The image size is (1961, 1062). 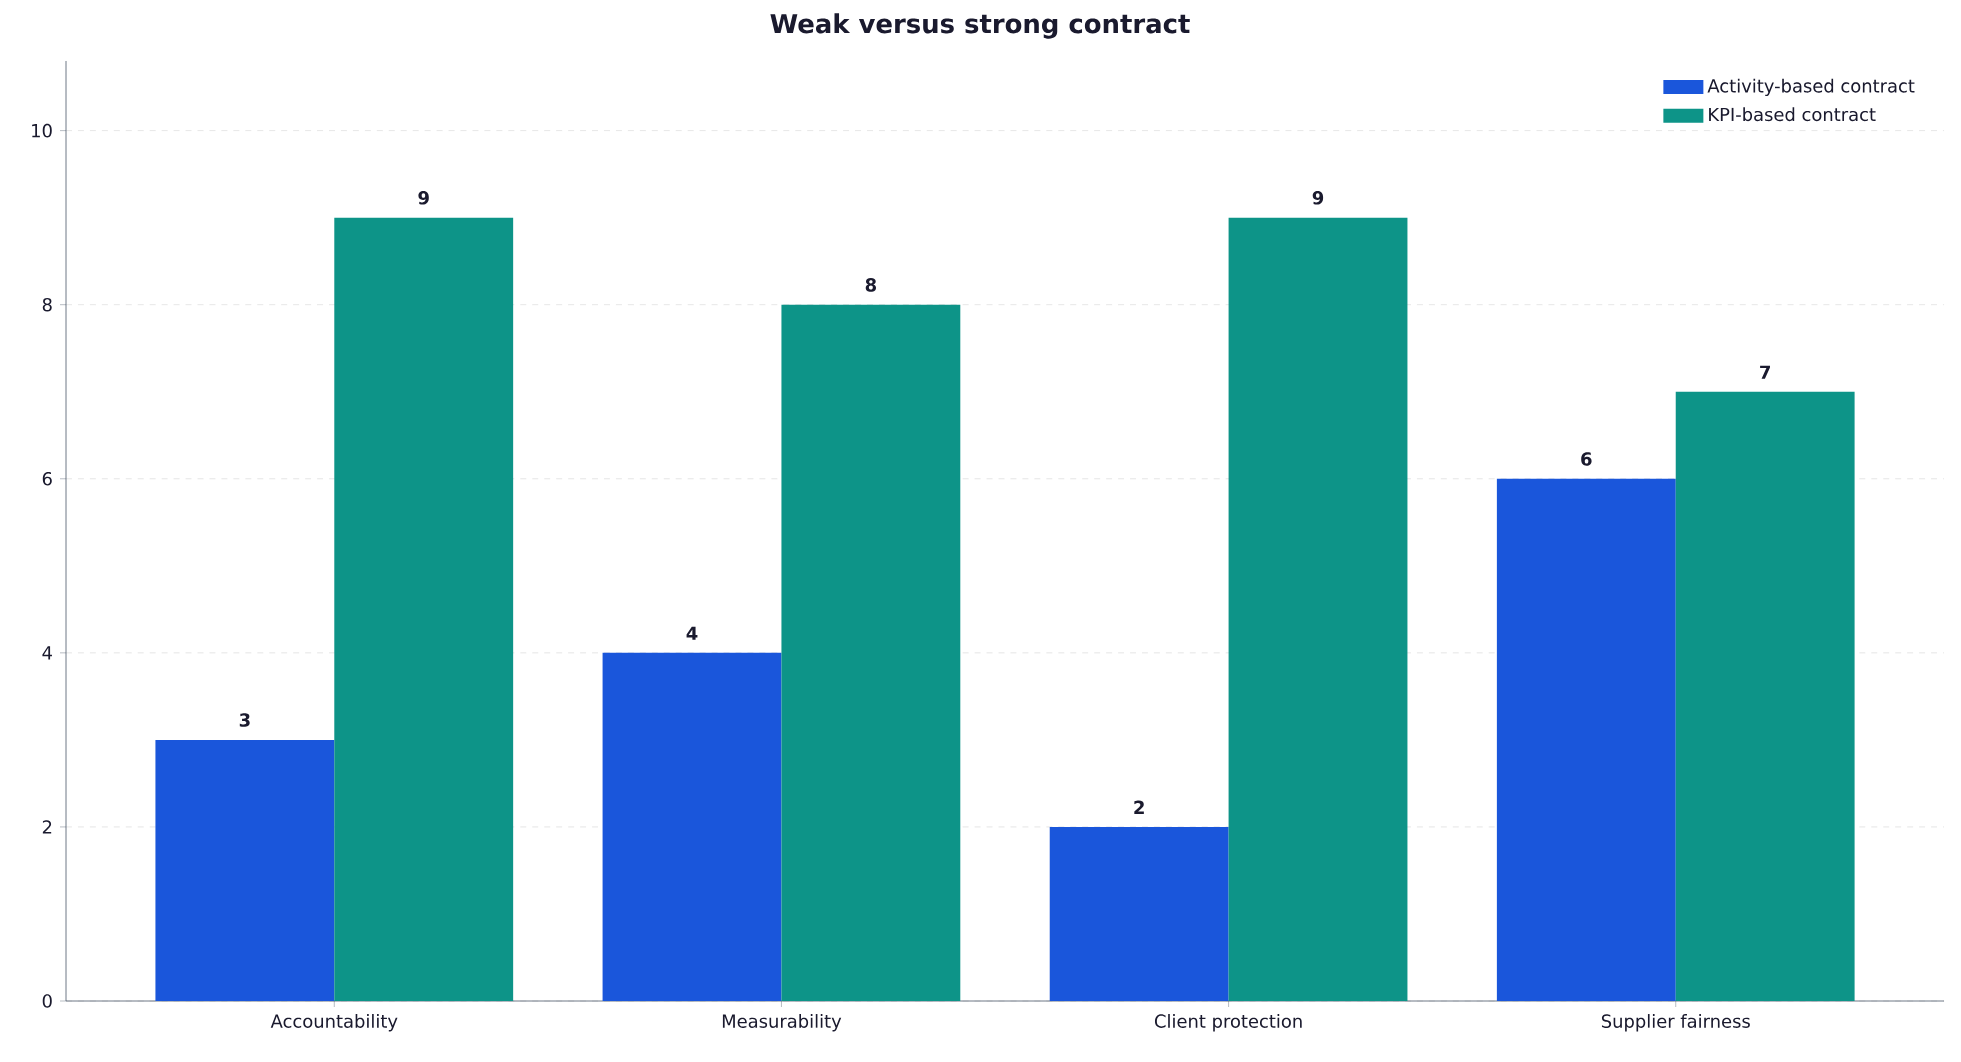 I want to click on data-label: 4, so click(x=692, y=633).